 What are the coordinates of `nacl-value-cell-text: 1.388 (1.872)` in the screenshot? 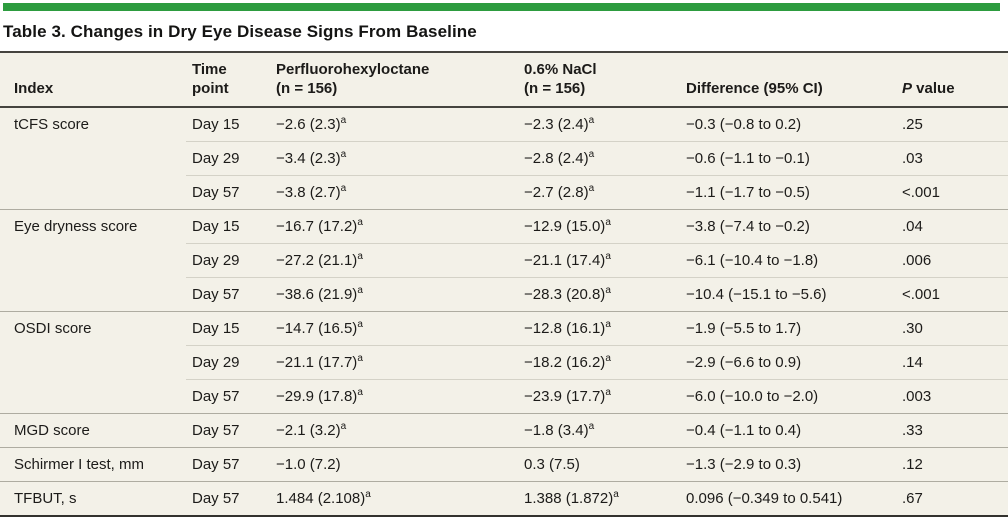 It's located at (569, 498).